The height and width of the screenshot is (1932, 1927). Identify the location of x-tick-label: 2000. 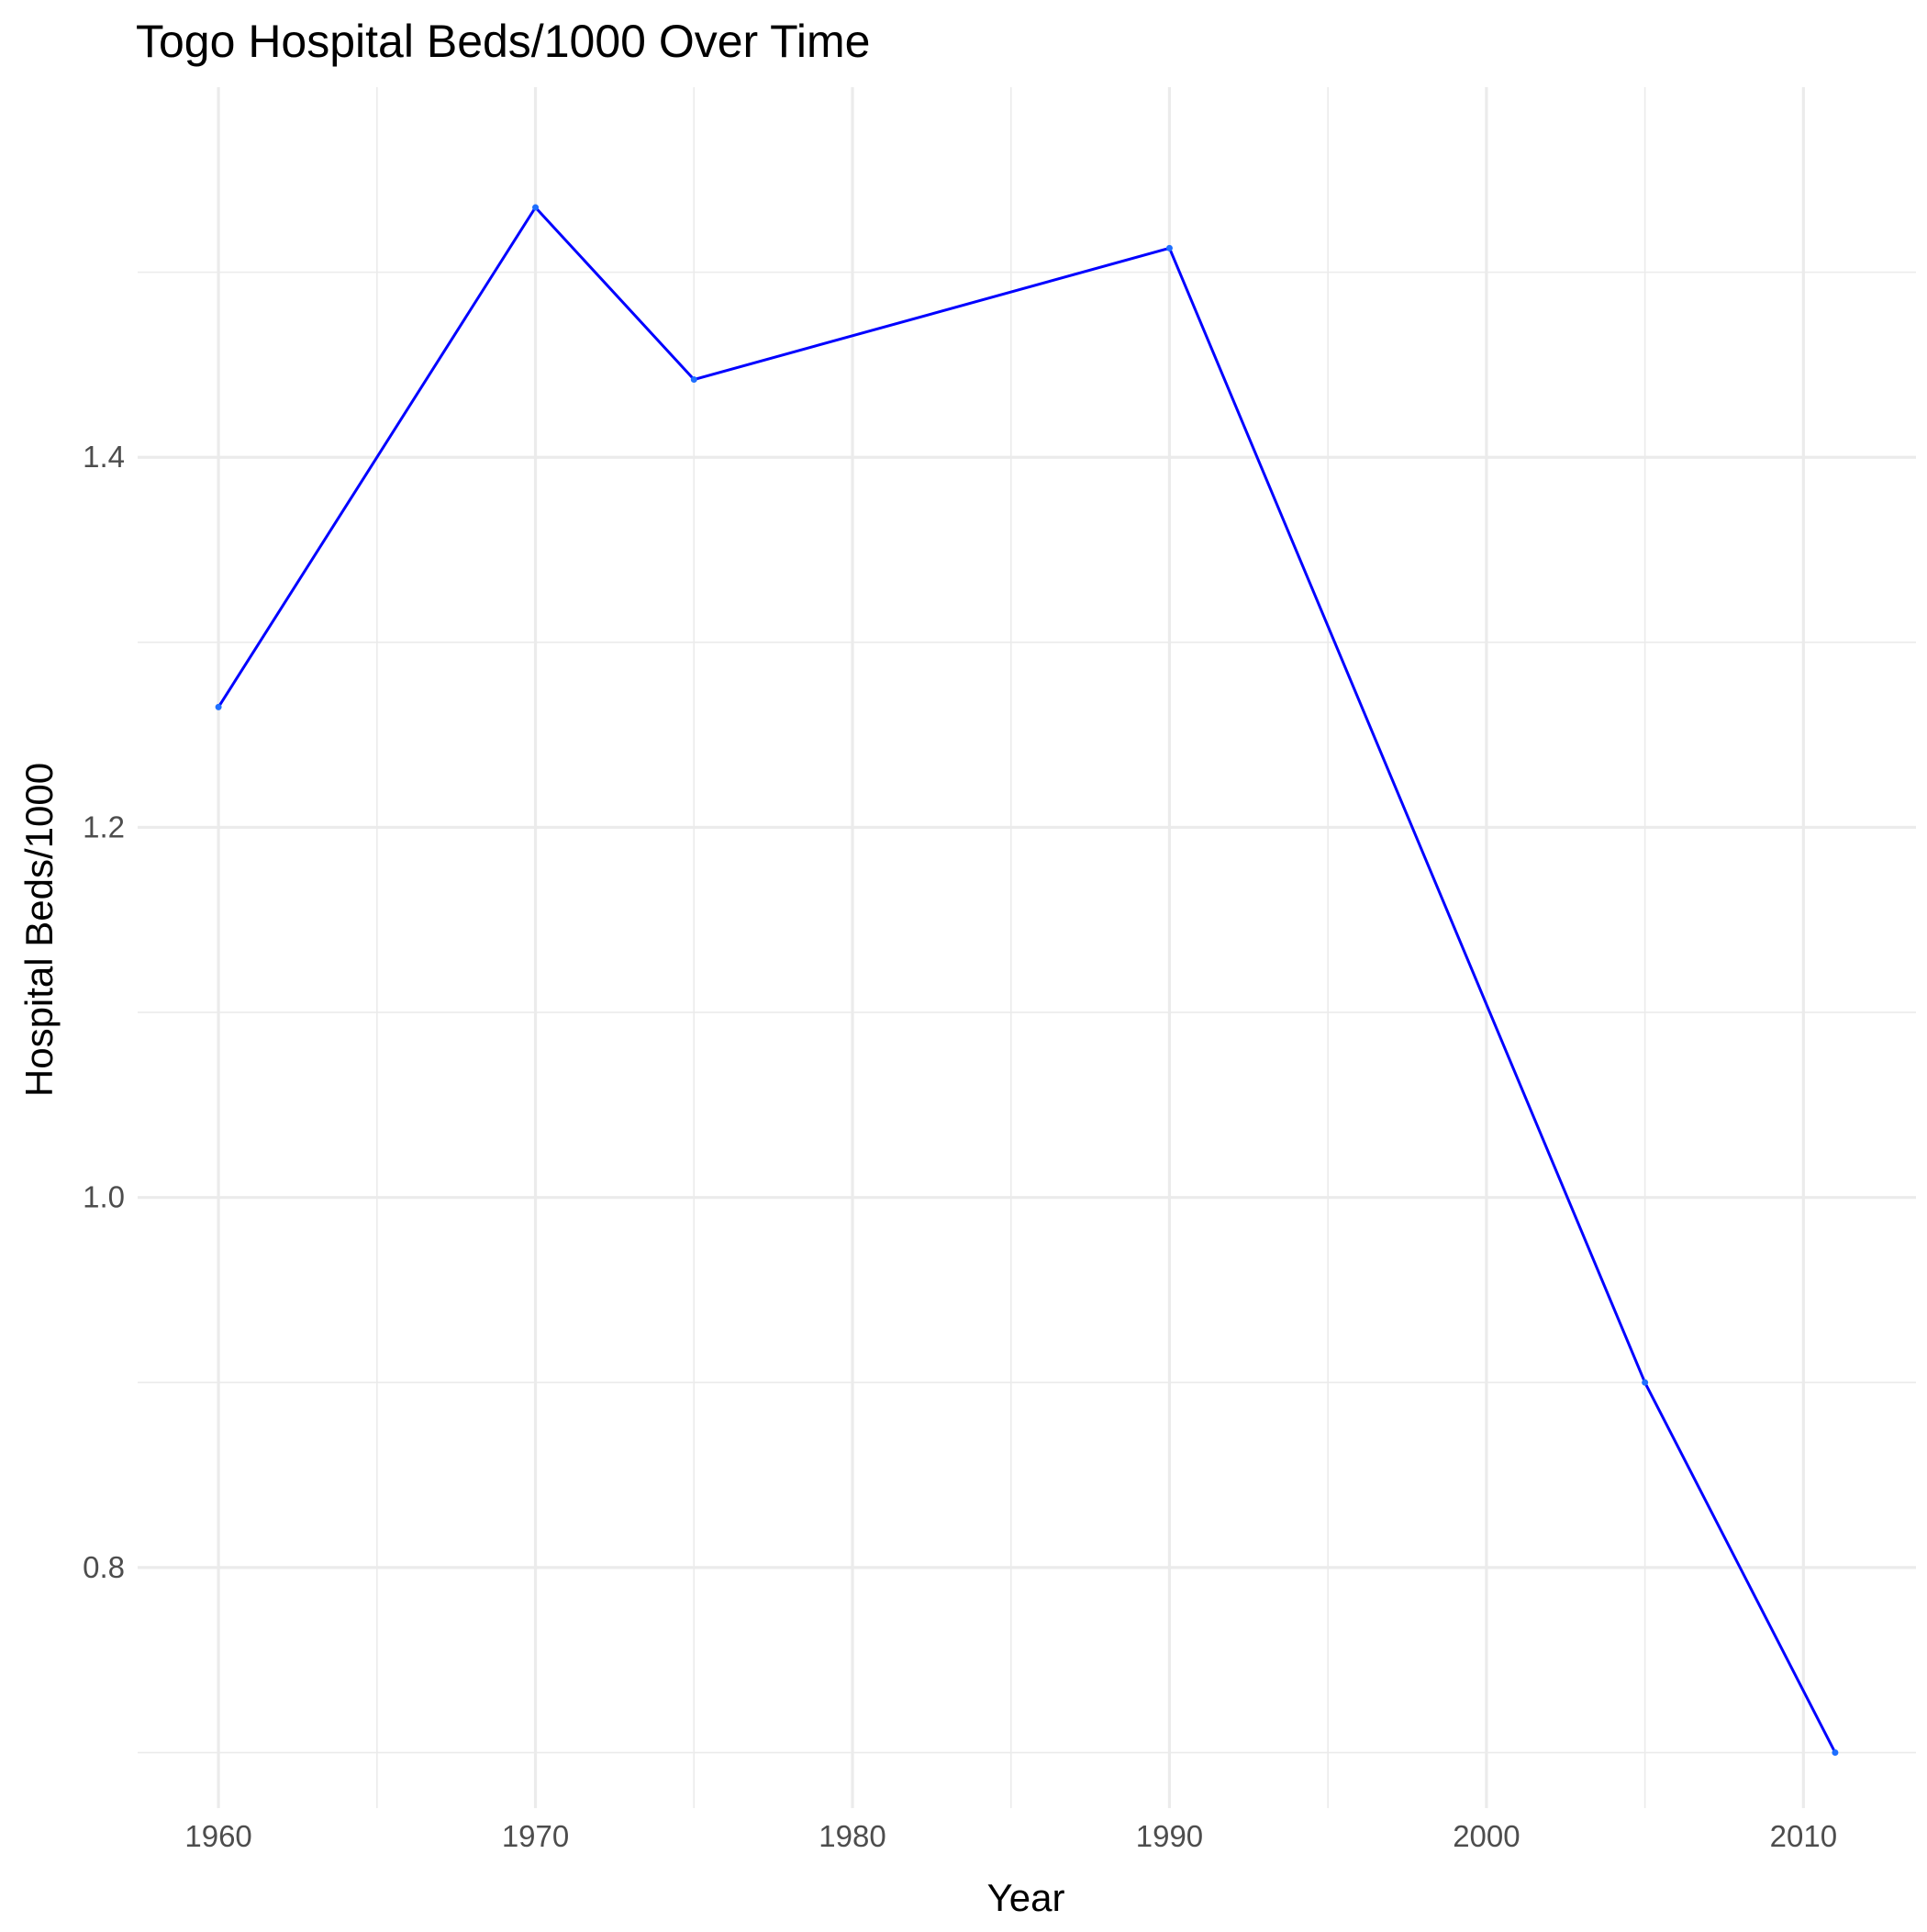
(1486, 1836).